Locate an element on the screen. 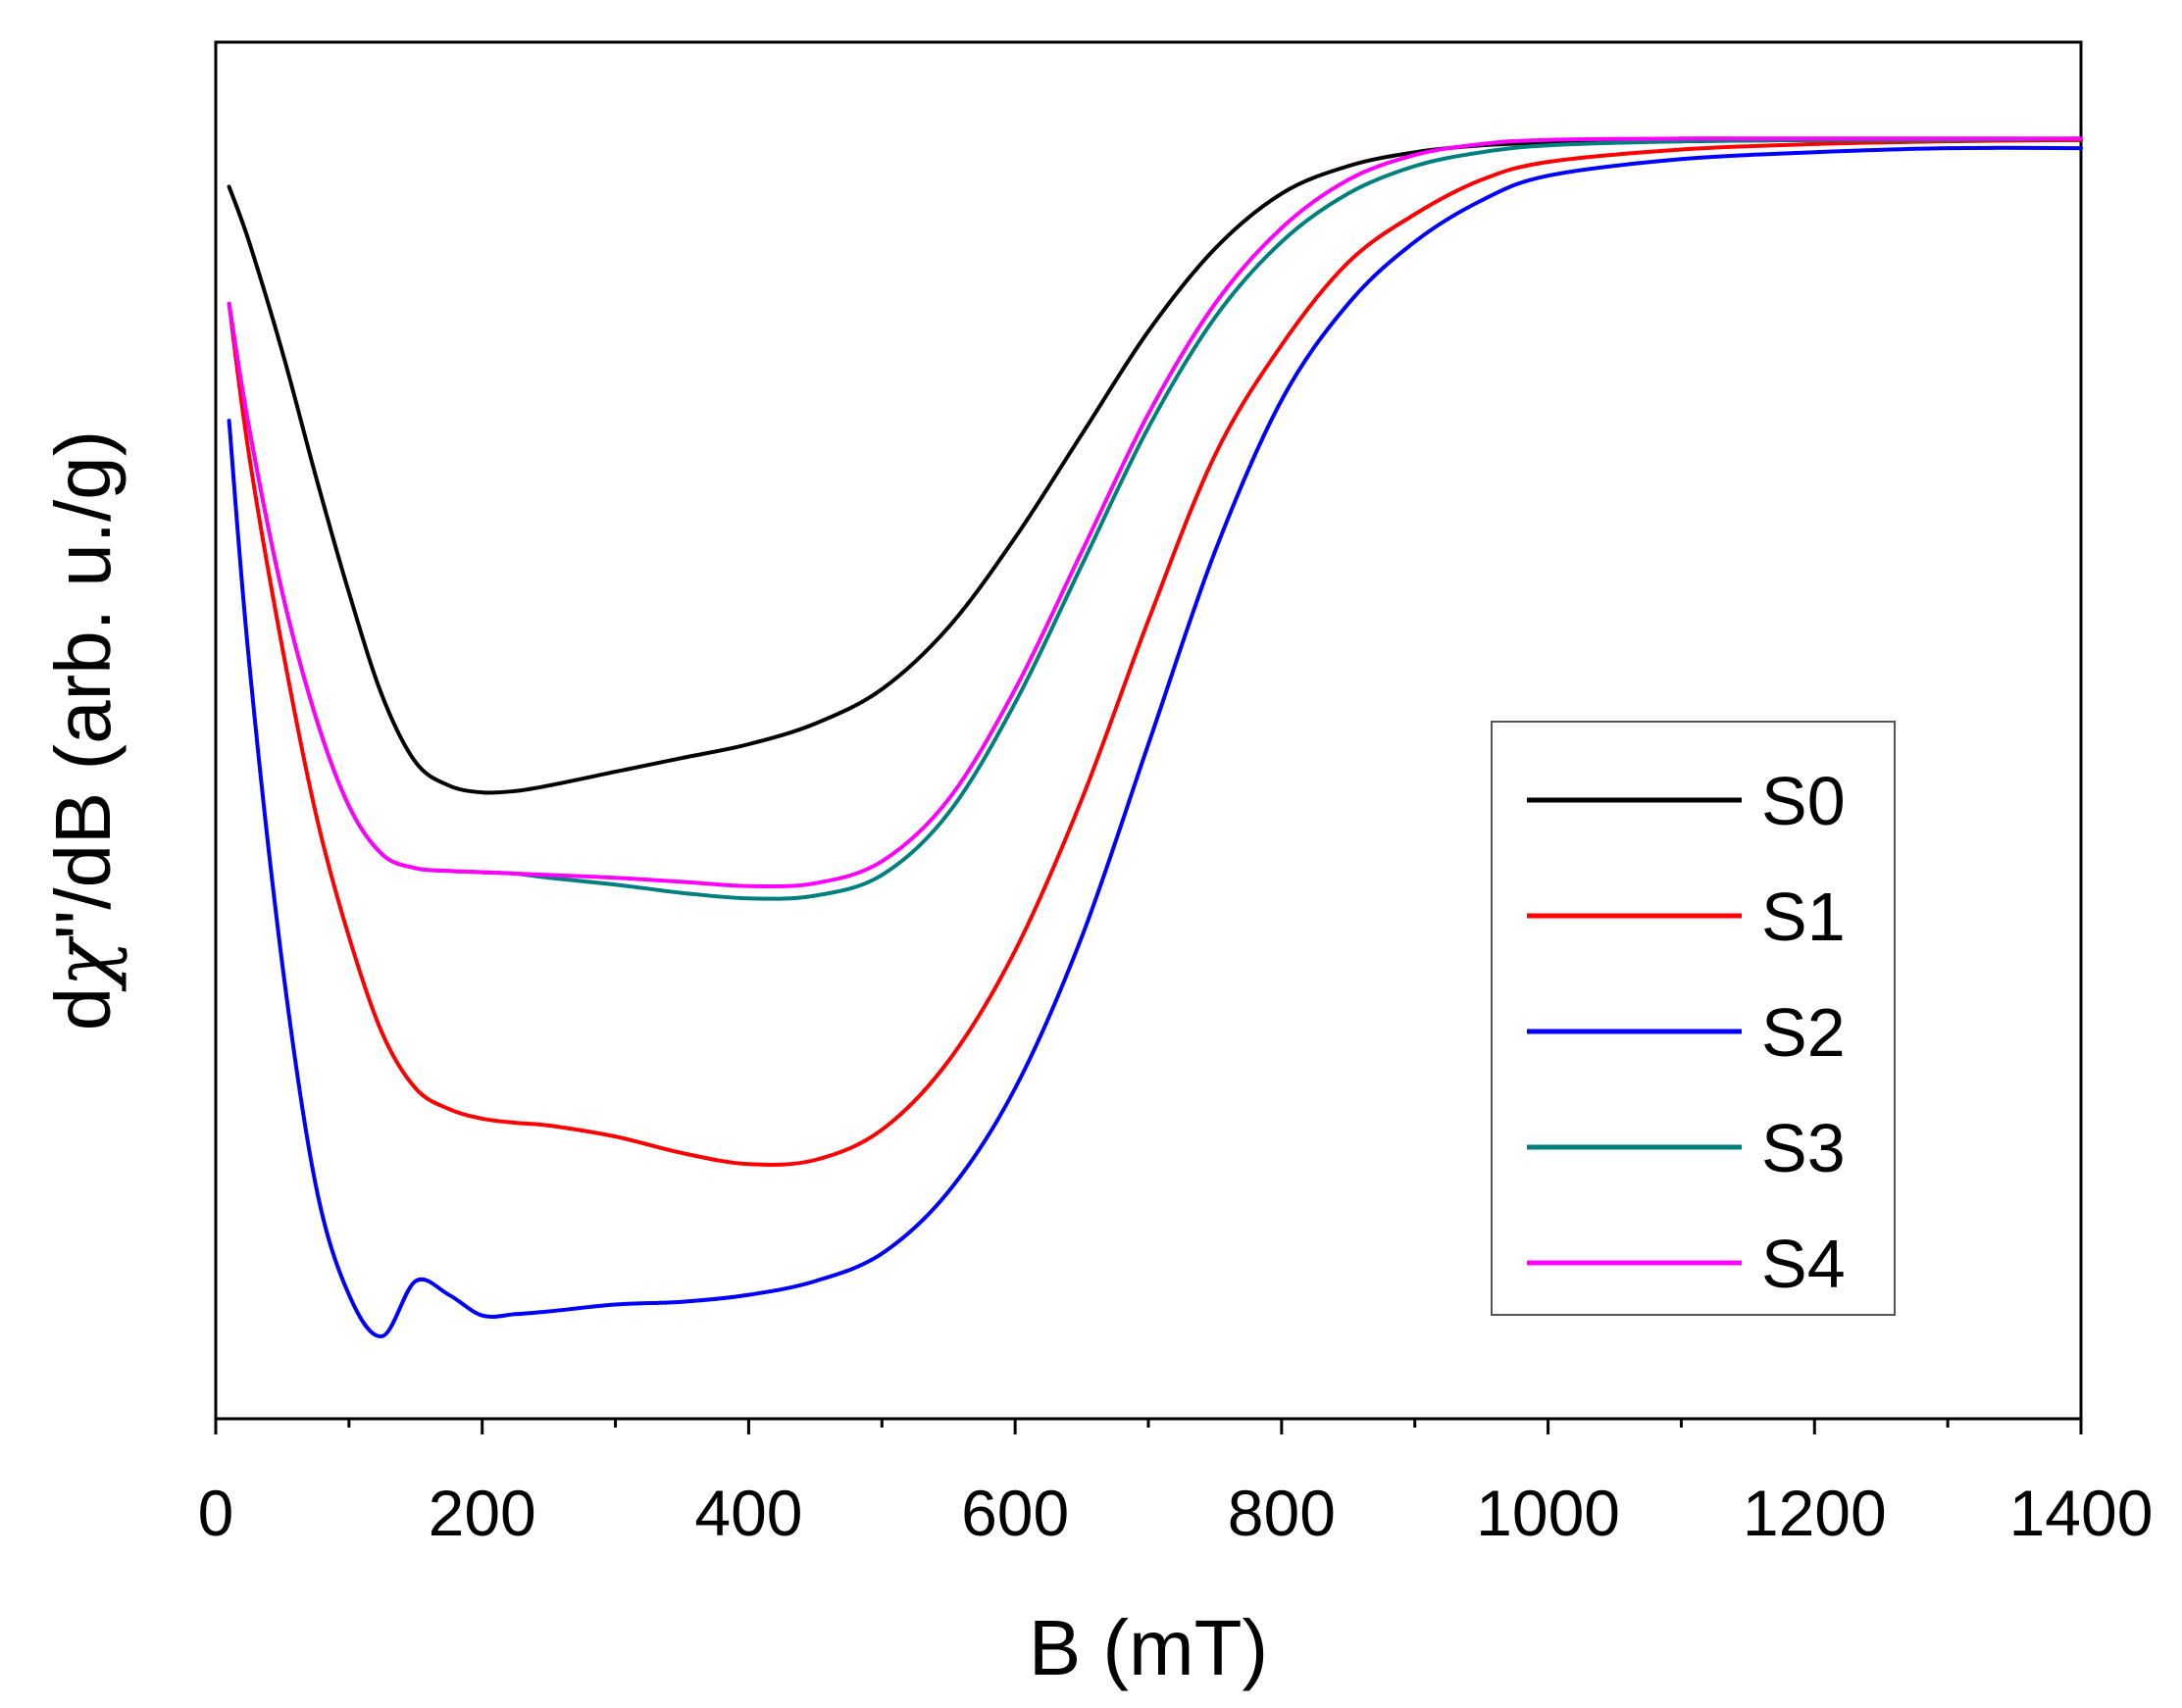 The image size is (2182, 1708). legend-box is located at coordinates (1693, 1018).